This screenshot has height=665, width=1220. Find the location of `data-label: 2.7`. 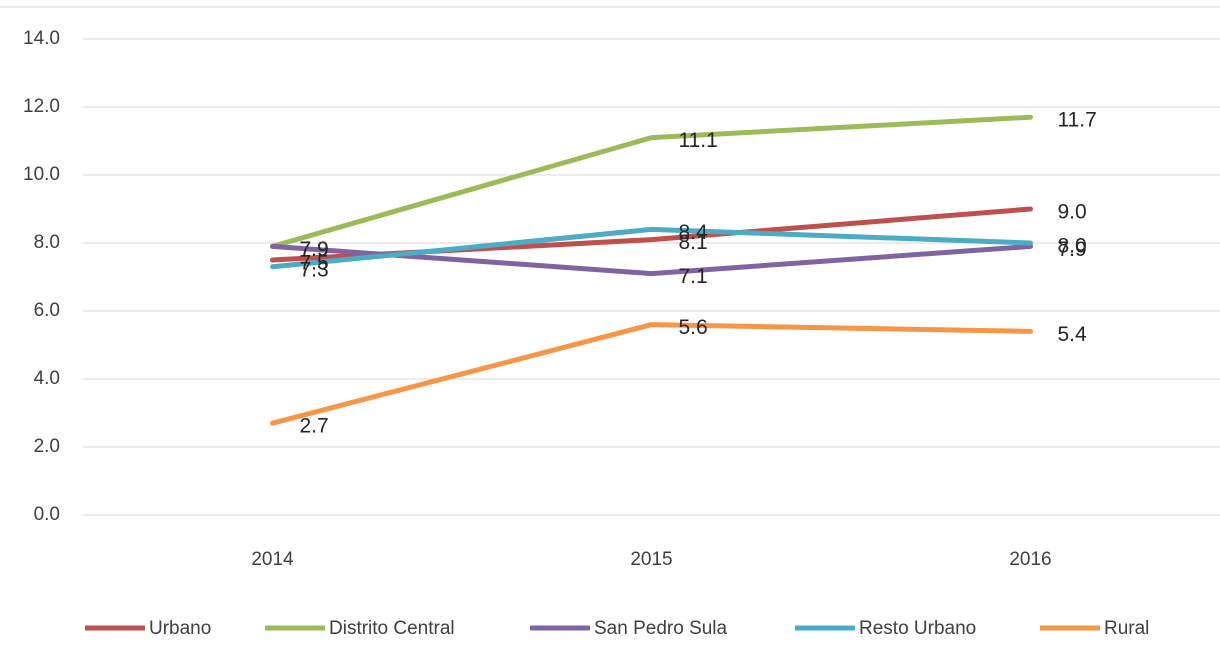

data-label: 2.7 is located at coordinates (314, 426).